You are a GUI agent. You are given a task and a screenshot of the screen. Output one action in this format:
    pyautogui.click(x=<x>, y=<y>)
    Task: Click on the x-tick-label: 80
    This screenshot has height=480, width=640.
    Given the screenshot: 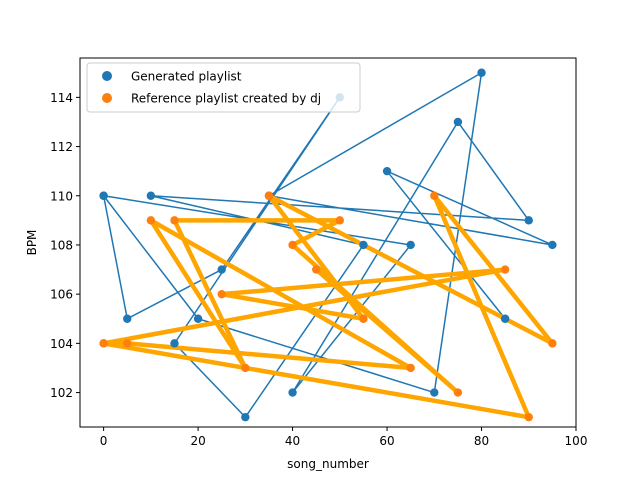 What is the action you would take?
    pyautogui.click(x=481, y=441)
    